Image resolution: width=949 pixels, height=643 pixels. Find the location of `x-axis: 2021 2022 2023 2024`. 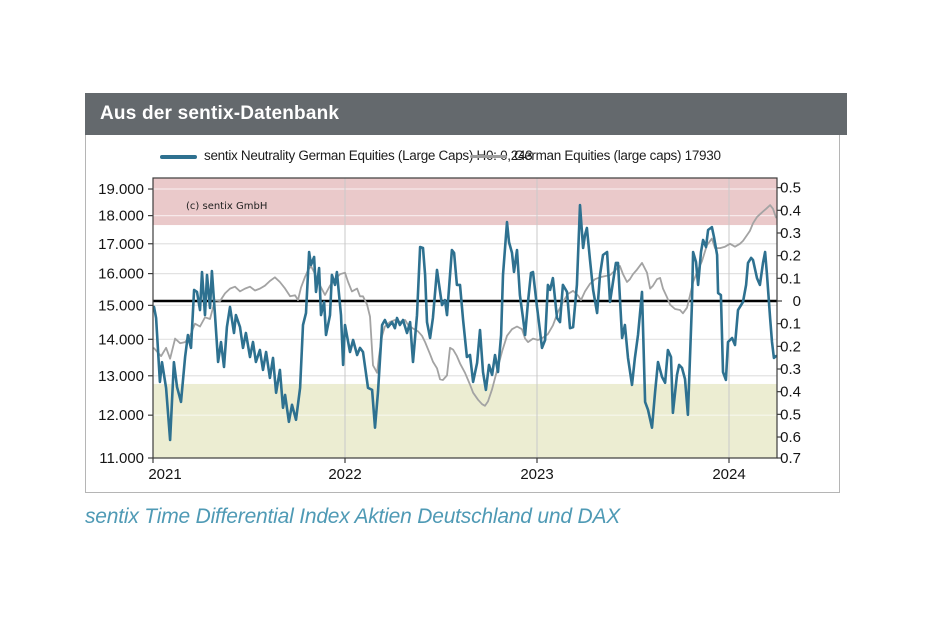

x-axis: 2021 2022 2023 2024 is located at coordinates (447, 469).